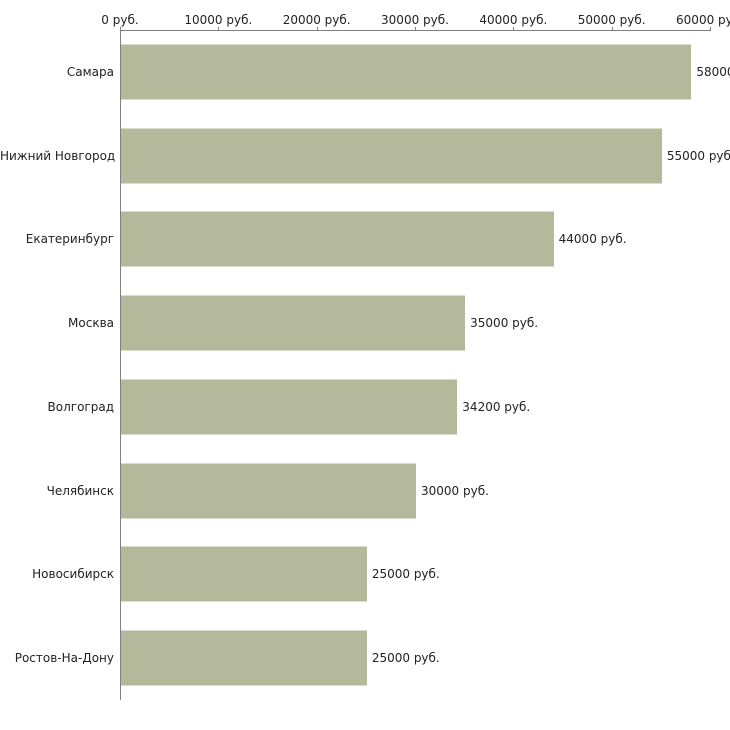 The image size is (730, 730). I want to click on category-label: Челябинск, so click(80, 490).